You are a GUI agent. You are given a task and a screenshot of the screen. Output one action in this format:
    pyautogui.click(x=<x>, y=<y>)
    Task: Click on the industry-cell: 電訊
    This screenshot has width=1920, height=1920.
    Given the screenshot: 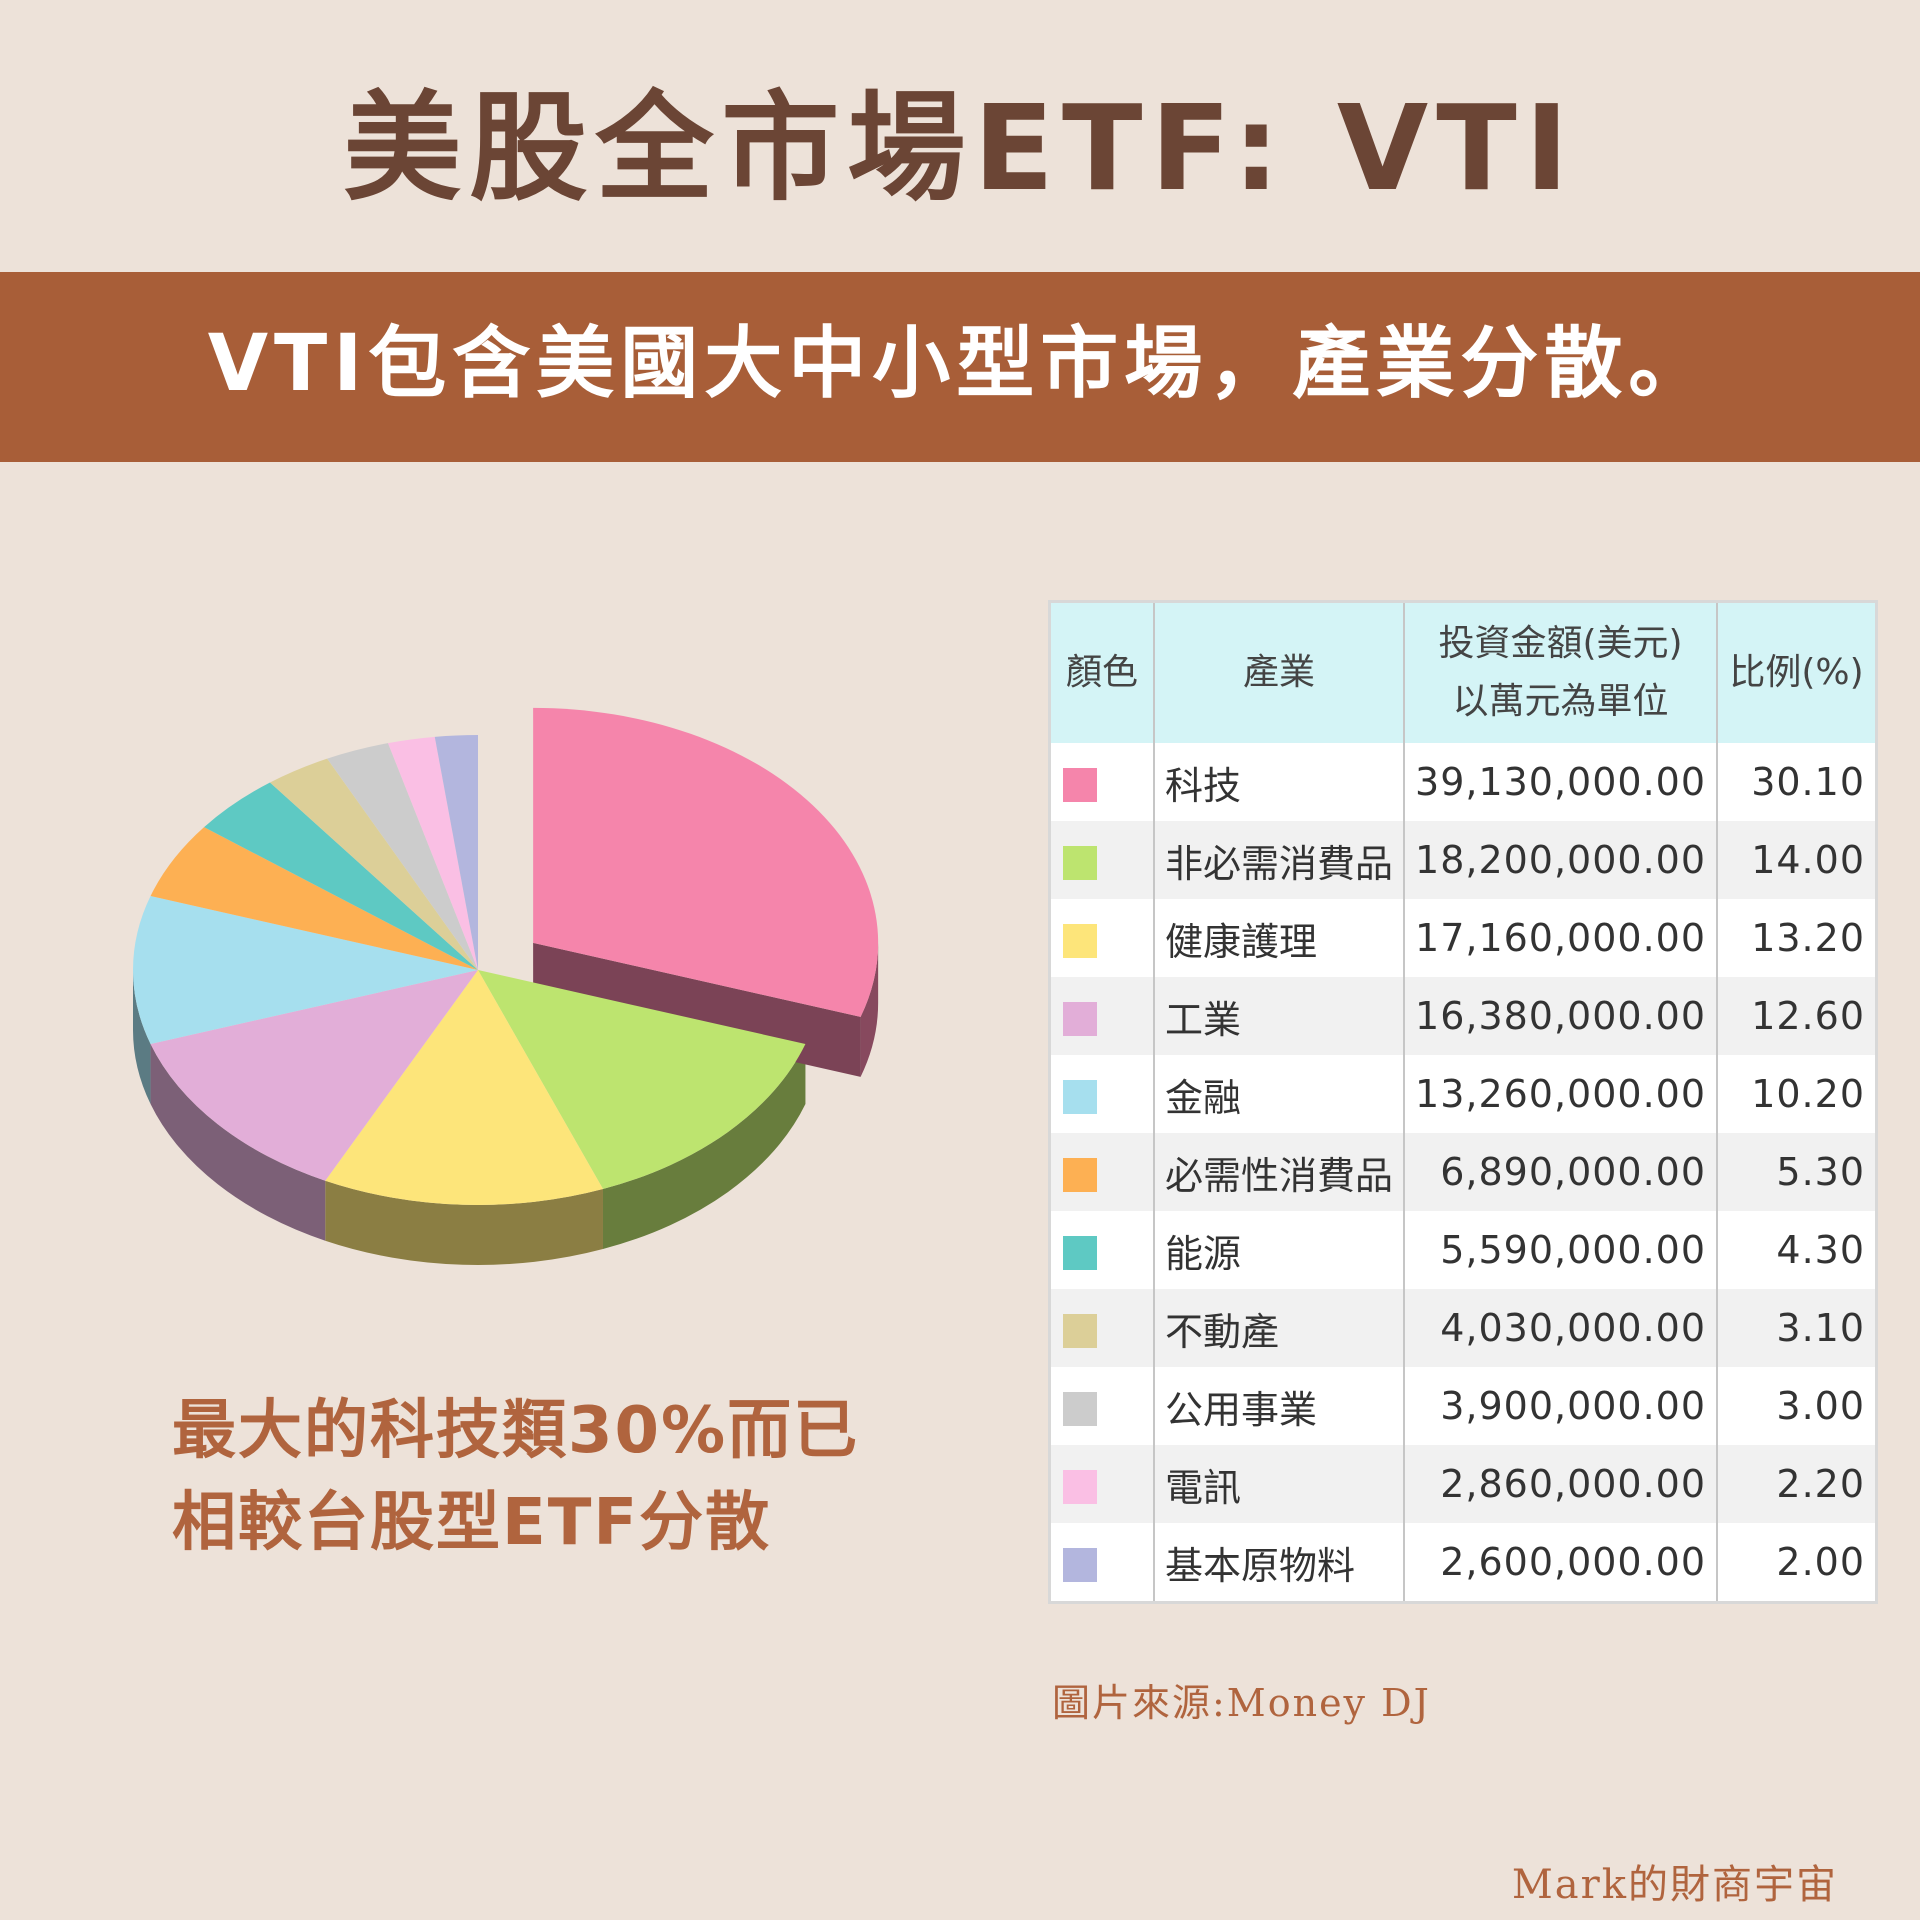 What is the action you would take?
    pyautogui.click(x=1278, y=1484)
    